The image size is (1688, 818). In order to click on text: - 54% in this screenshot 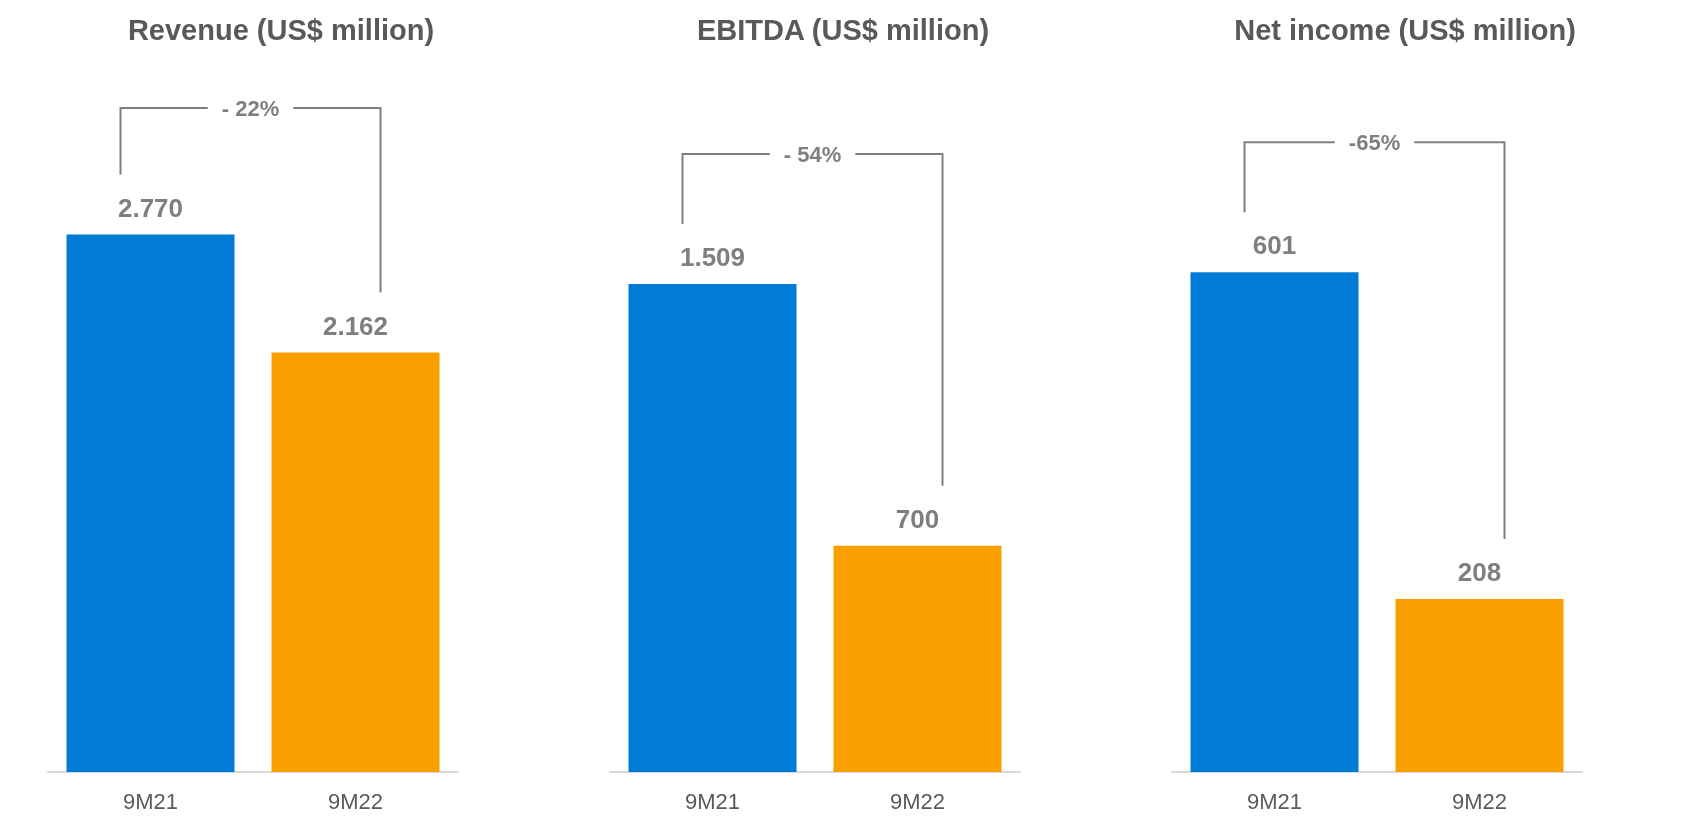, I will do `click(812, 154)`.